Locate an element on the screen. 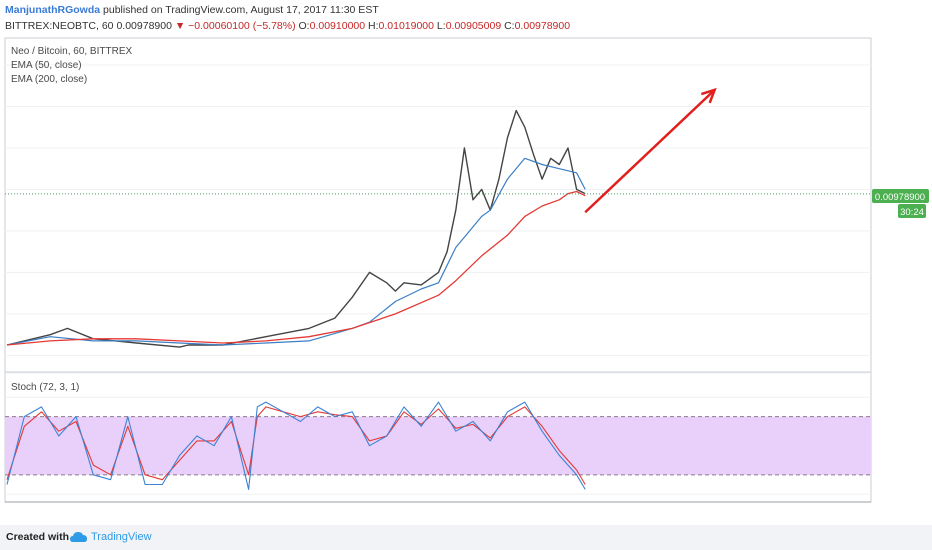  created-with-label: Created with is located at coordinates (38, 537).